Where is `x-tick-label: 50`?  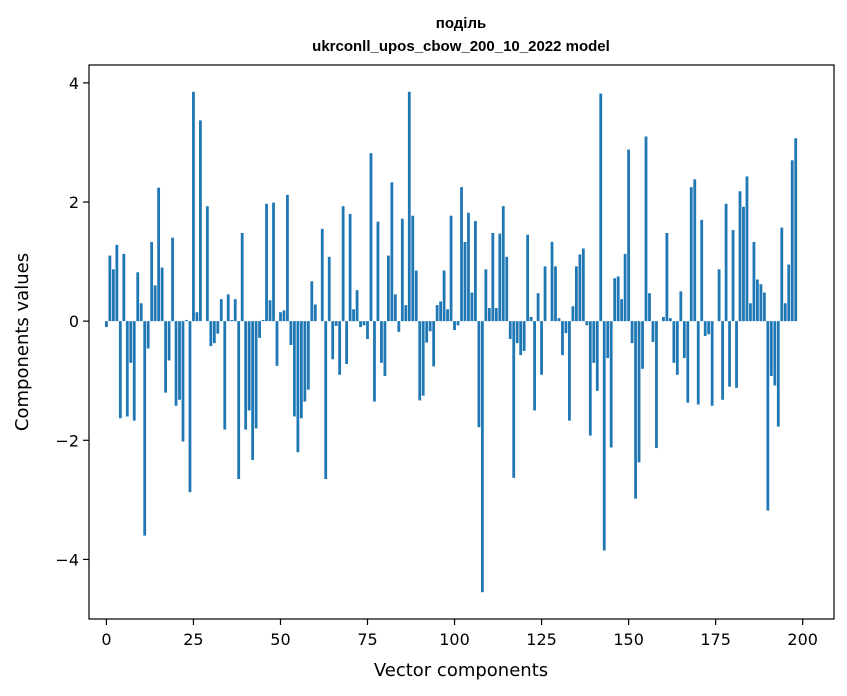 x-tick-label: 50 is located at coordinates (280, 639).